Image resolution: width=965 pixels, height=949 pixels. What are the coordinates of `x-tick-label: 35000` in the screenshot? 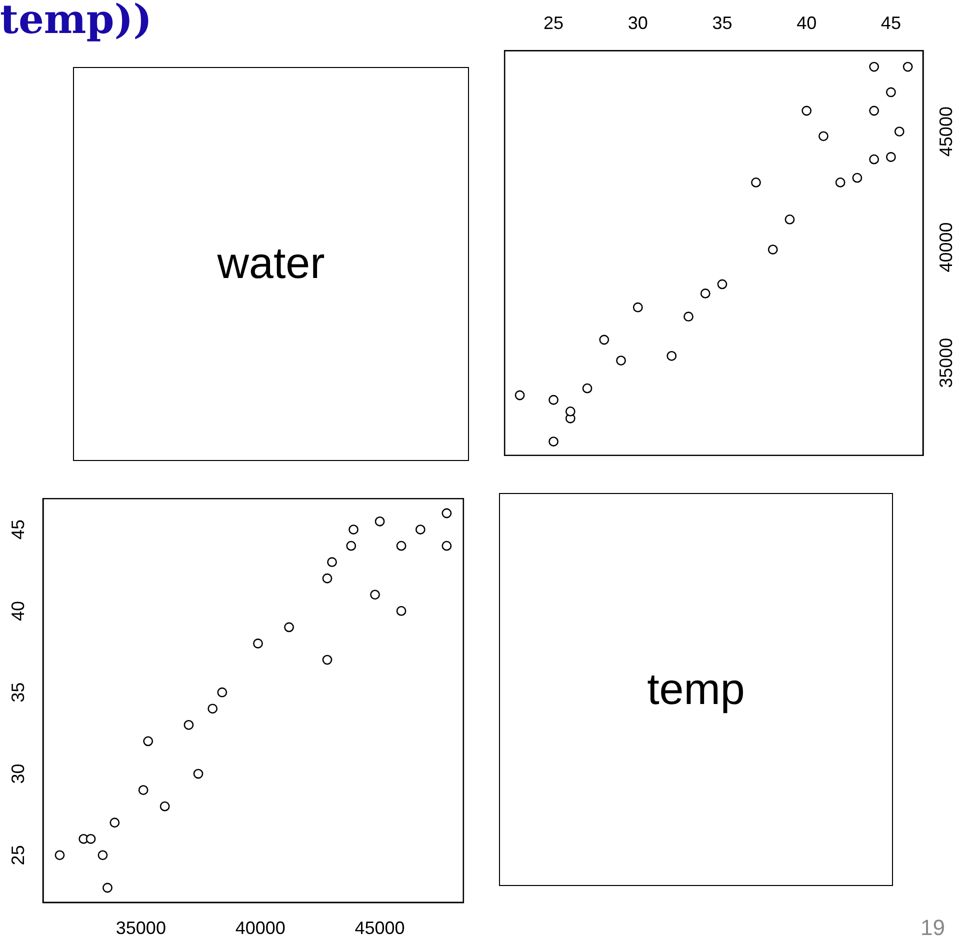 It's located at (141, 928).